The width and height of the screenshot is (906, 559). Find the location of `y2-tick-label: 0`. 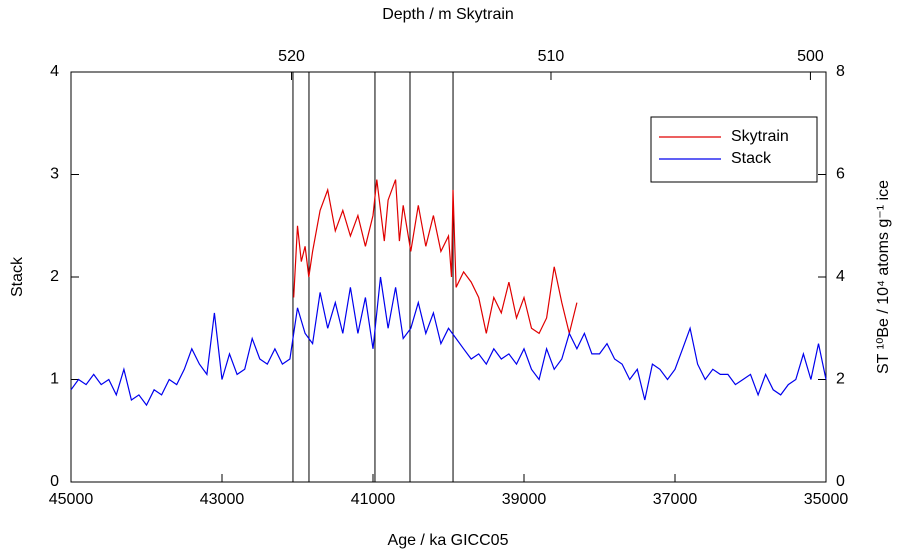

y2-tick-label: 0 is located at coordinates (840, 481).